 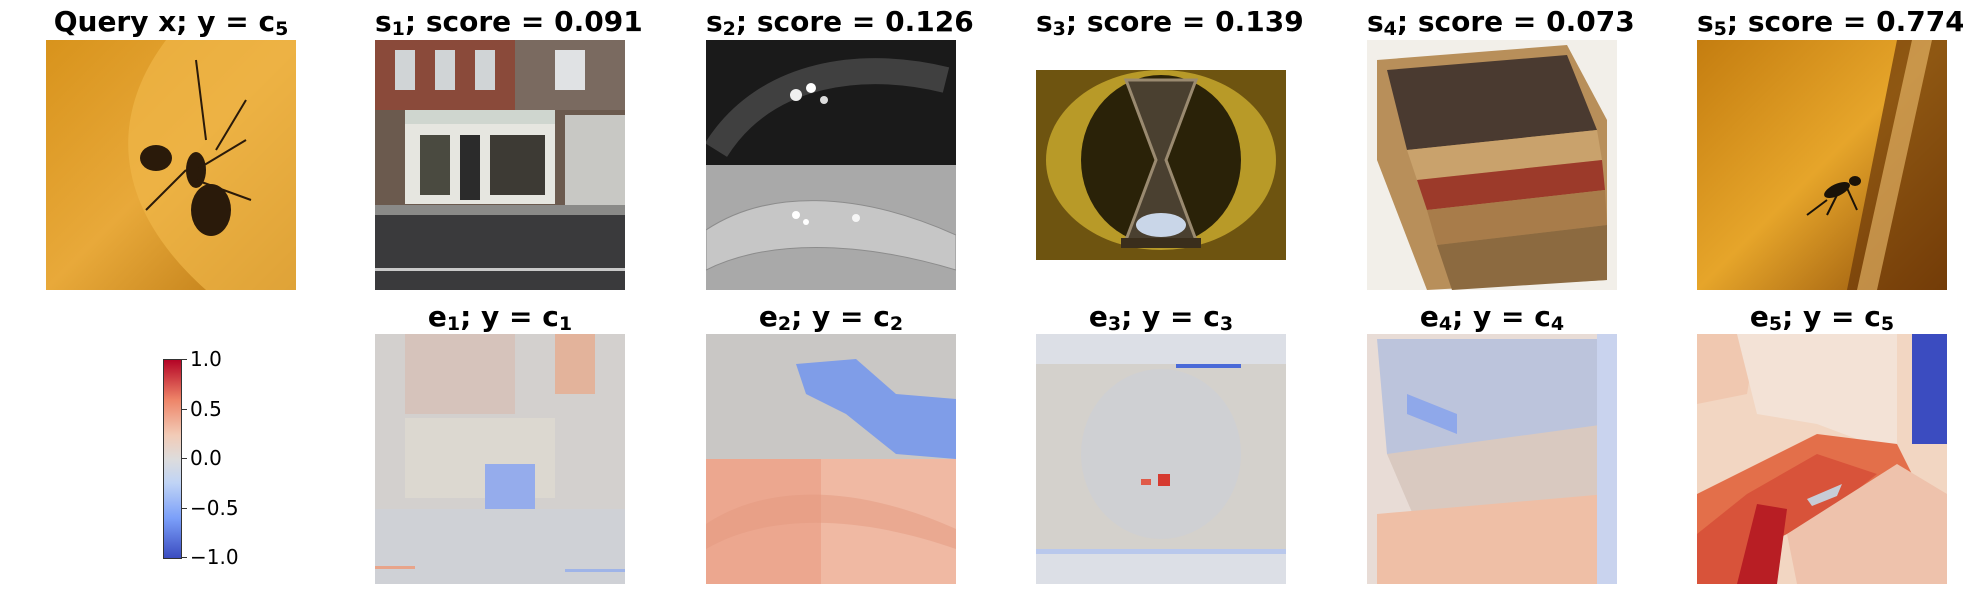 I want to click on panel-title-s5: s5; score = 0.774, so click(x=1830, y=22).